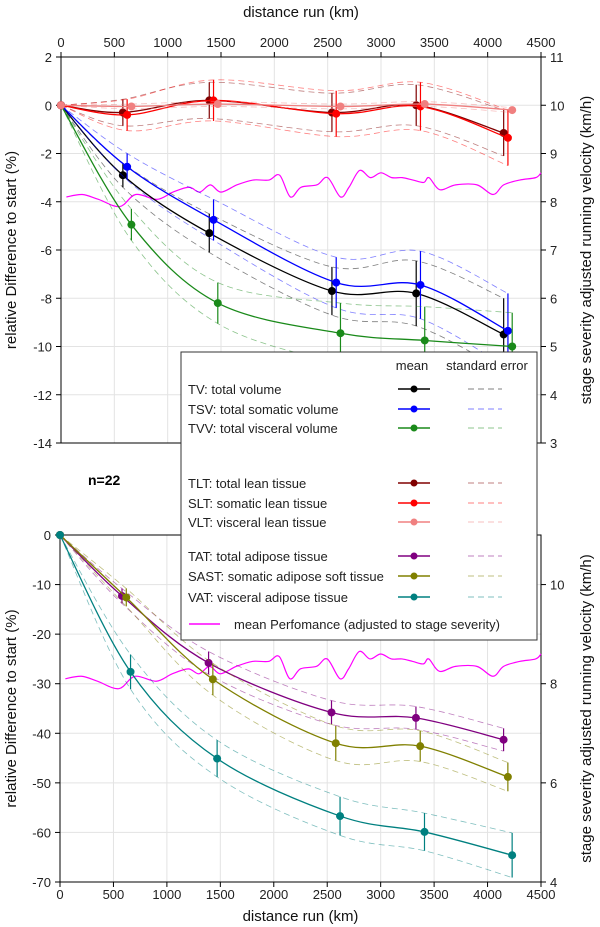 This screenshot has width=600, height=927. I want to click on series-slt, so click(284, 122).